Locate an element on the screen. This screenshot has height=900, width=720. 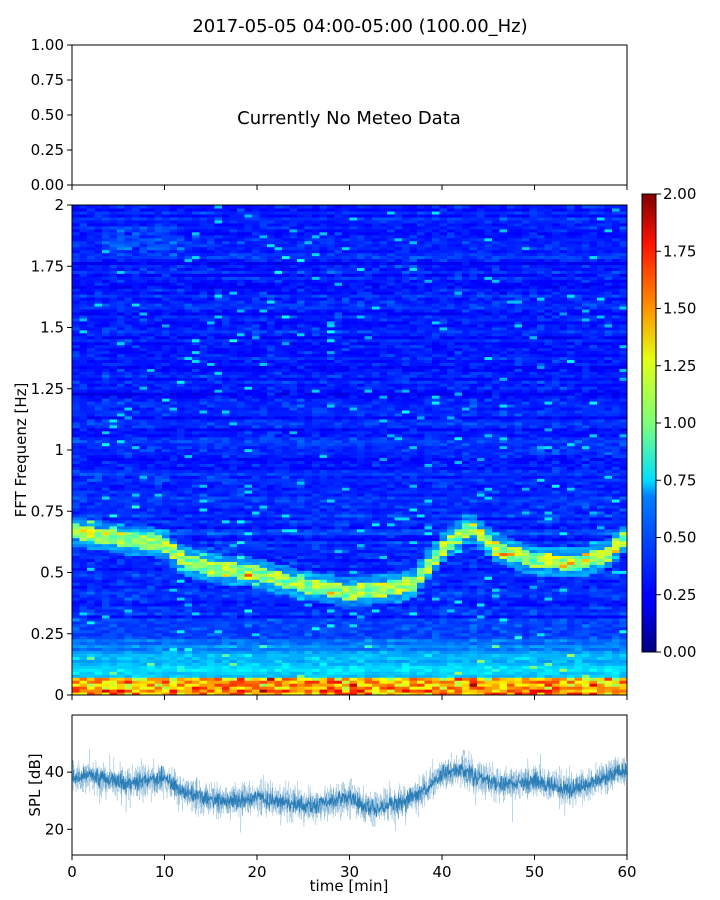
figure-title: 2017-05-05 04:00-05:00 (100.00_Hz) is located at coordinates (359, 26).